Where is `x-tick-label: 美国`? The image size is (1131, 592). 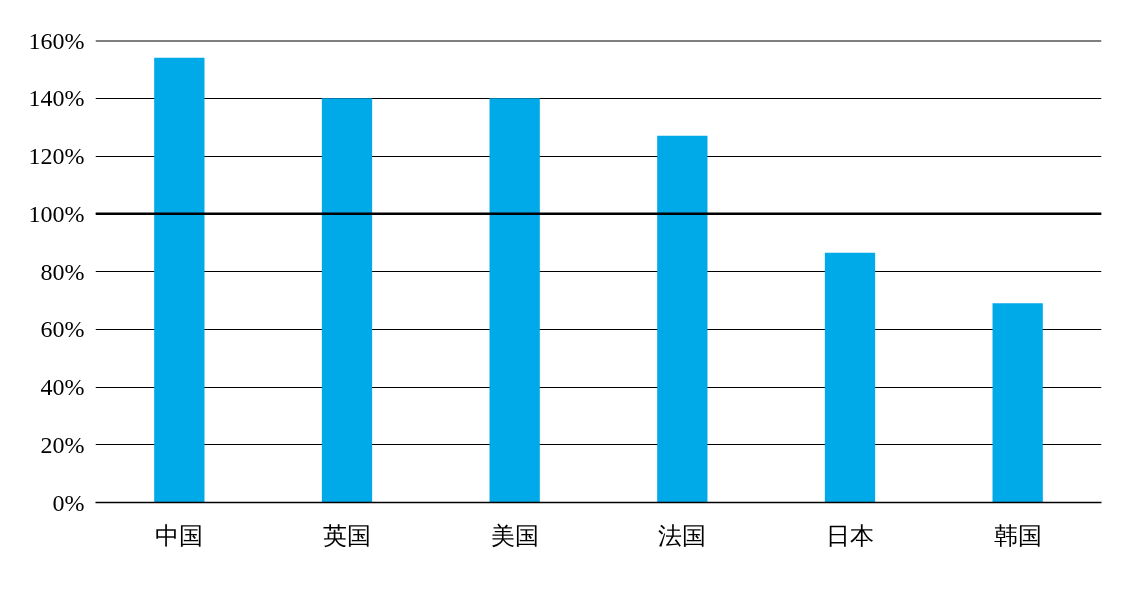 x-tick-label: 美国 is located at coordinates (514, 535).